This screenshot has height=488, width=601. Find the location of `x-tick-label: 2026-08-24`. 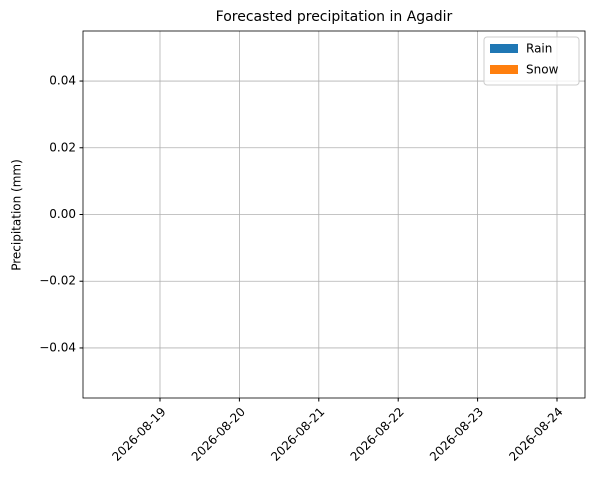

x-tick-label: 2026-08-24 is located at coordinates (535, 434).